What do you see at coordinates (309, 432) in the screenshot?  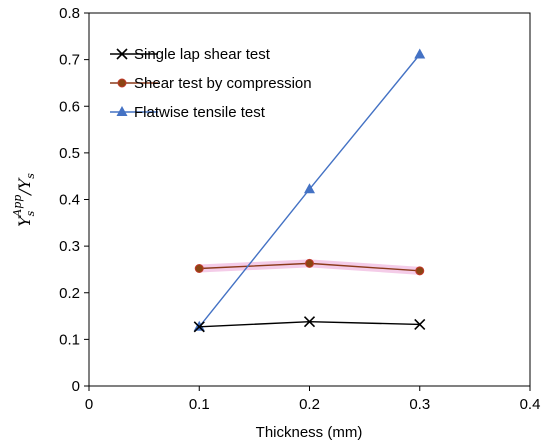 I see `x-axis-label: Thickness (mm)` at bounding box center [309, 432].